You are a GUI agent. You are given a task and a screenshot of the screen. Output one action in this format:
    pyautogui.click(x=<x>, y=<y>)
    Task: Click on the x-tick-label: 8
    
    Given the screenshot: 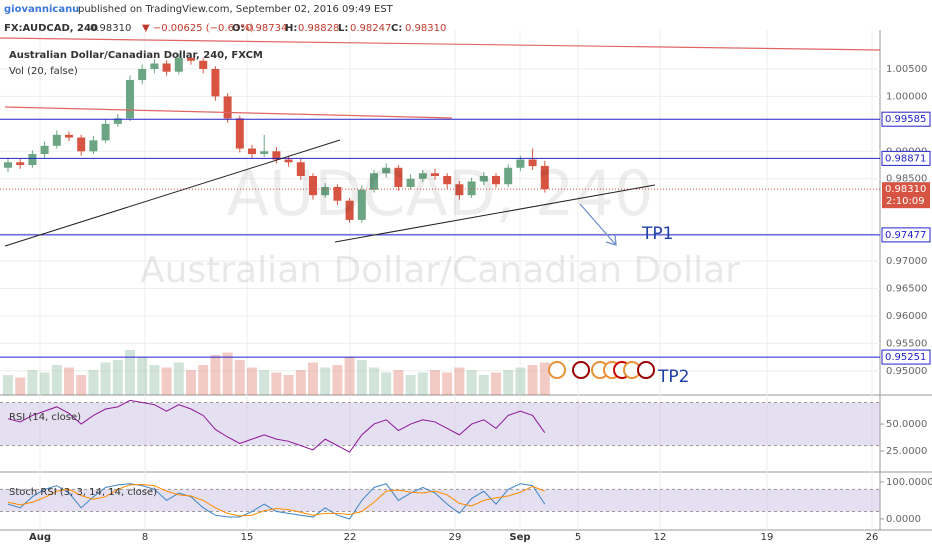 What is the action you would take?
    pyautogui.click(x=145, y=537)
    